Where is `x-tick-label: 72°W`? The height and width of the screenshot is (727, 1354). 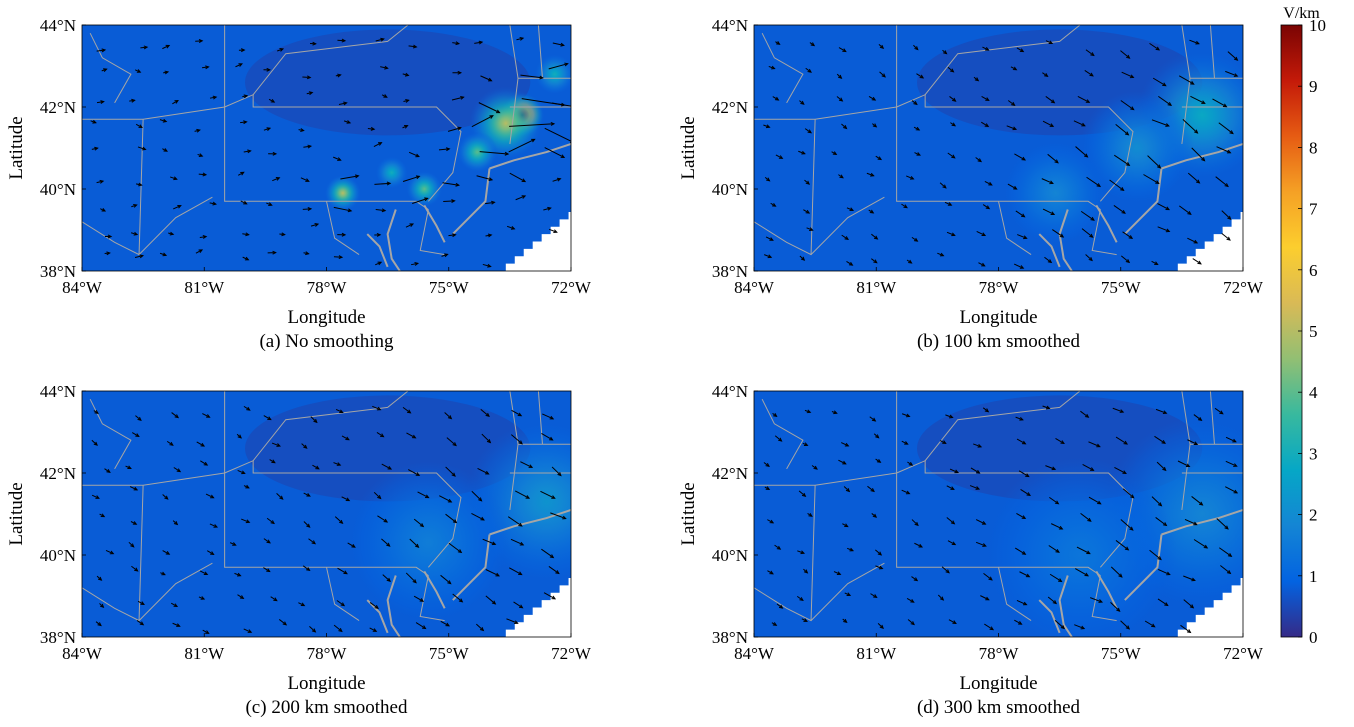 x-tick-label: 72°W is located at coordinates (1243, 653).